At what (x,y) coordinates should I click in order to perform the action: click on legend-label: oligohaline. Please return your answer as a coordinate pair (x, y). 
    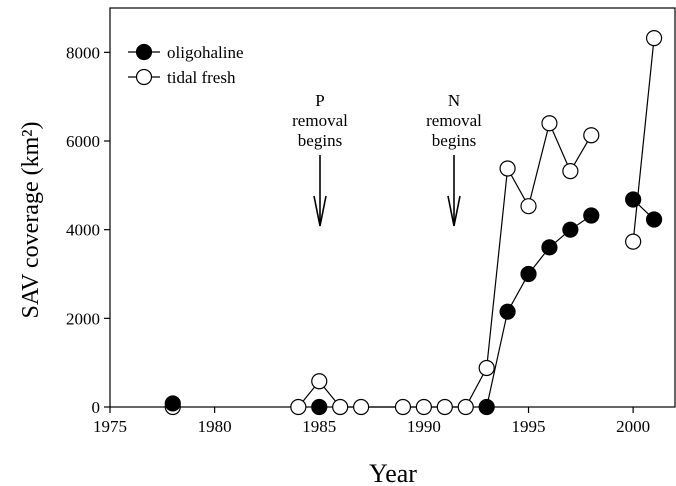
    Looking at the image, I should click on (205, 52).